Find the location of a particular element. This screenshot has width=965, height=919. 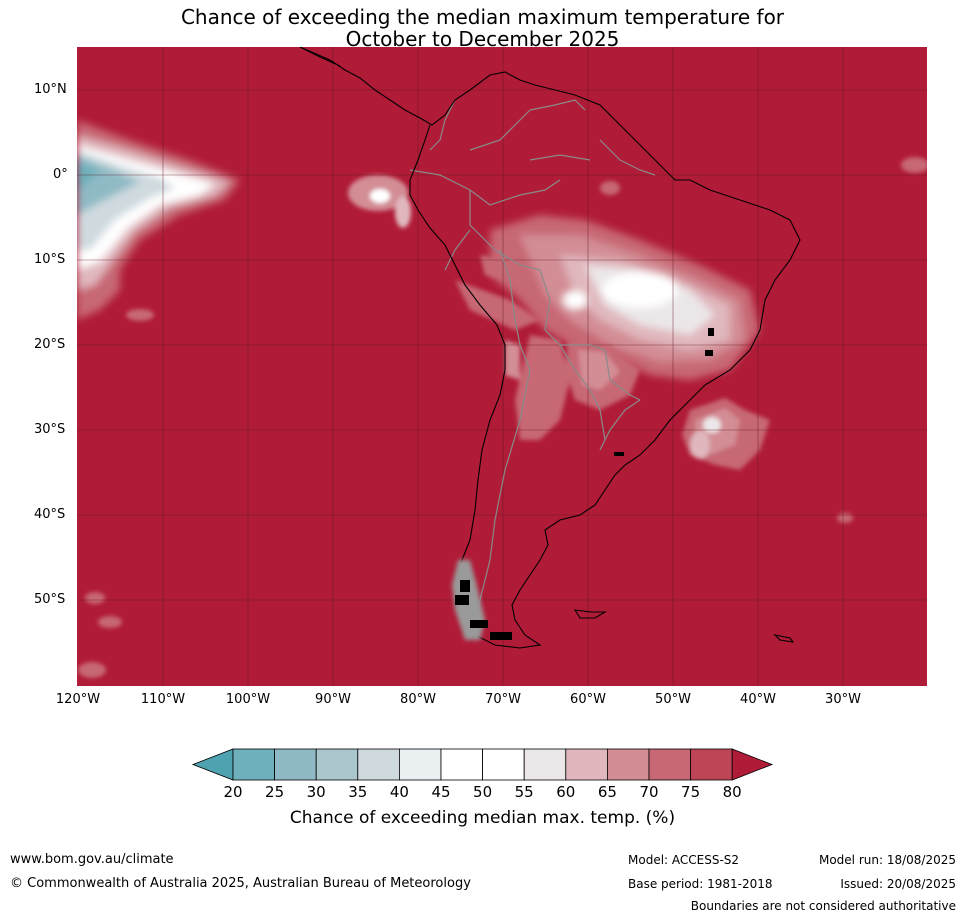

base-period-text: Base period: 1981-2018 is located at coordinates (700, 884).